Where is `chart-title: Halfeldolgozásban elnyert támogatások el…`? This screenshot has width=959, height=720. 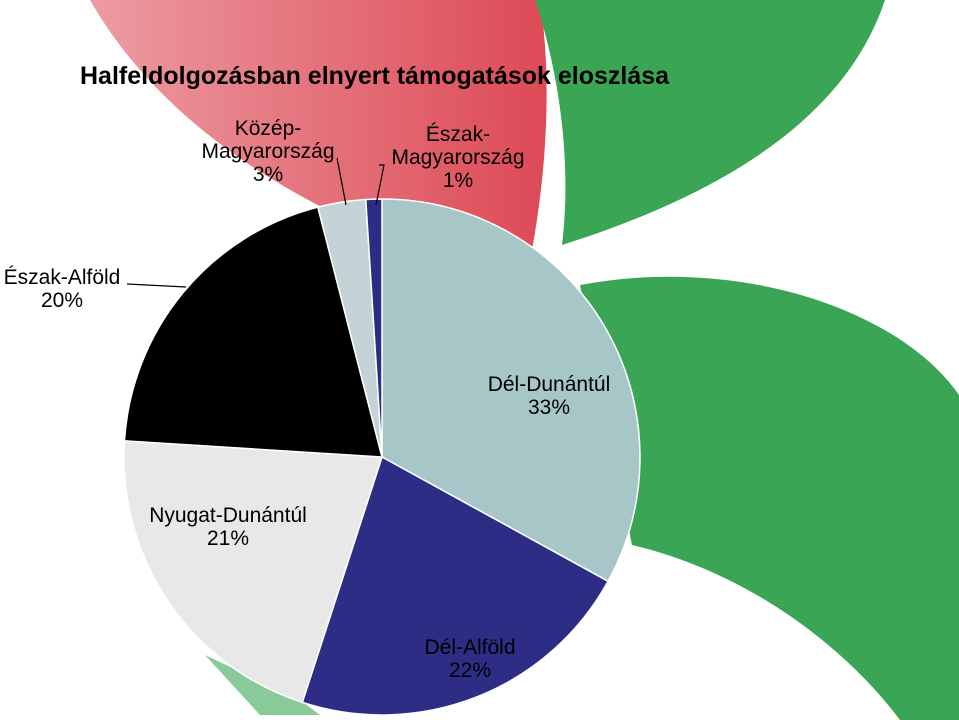
chart-title: Halfeldolgozásban elnyert támogatások el… is located at coordinates (375, 76).